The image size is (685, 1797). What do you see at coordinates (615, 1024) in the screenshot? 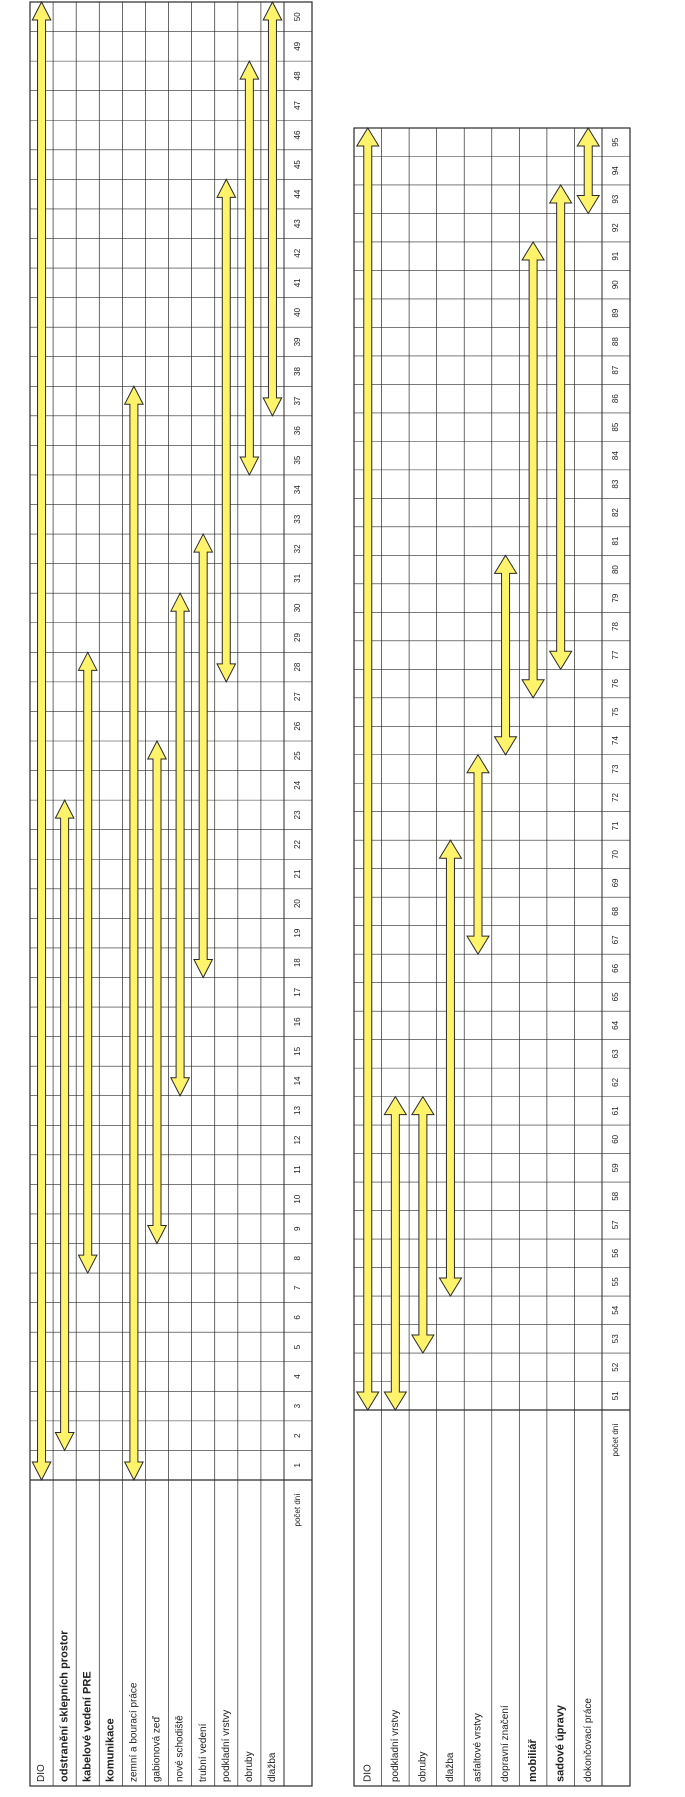
I see `day-number: 64` at bounding box center [615, 1024].